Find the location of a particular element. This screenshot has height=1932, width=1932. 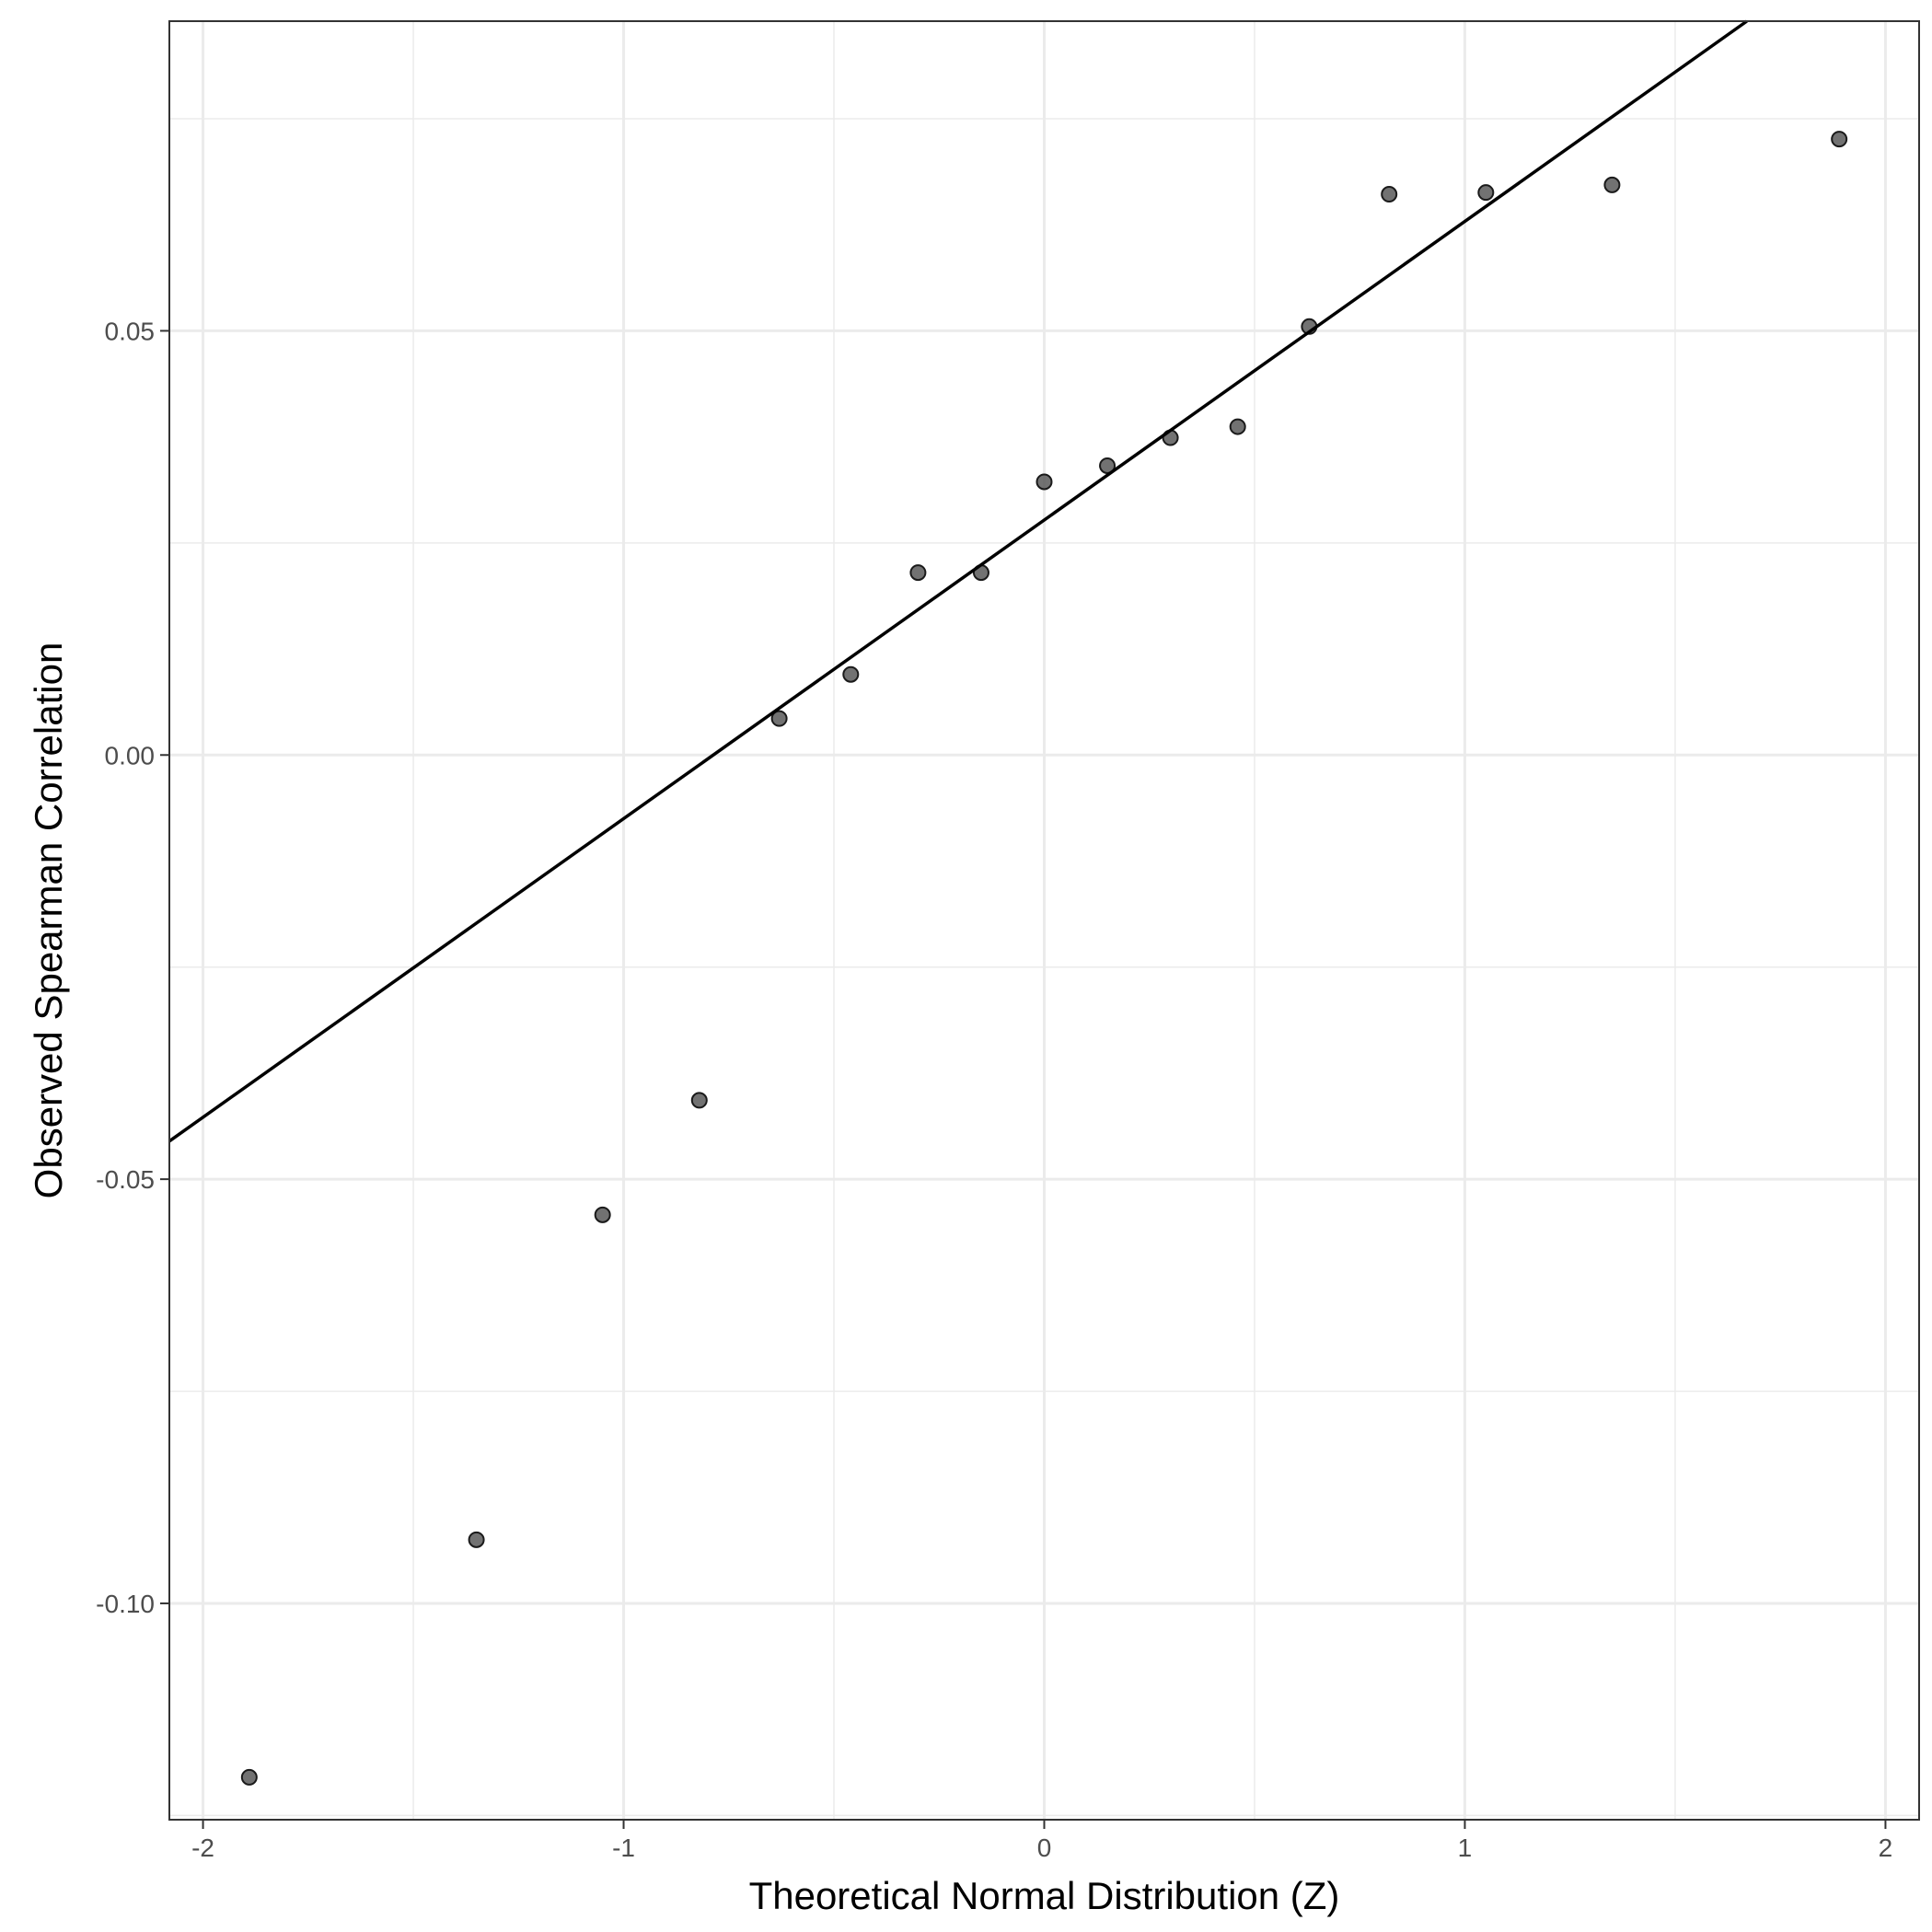

x-tick-label: -1 is located at coordinates (624, 1848).